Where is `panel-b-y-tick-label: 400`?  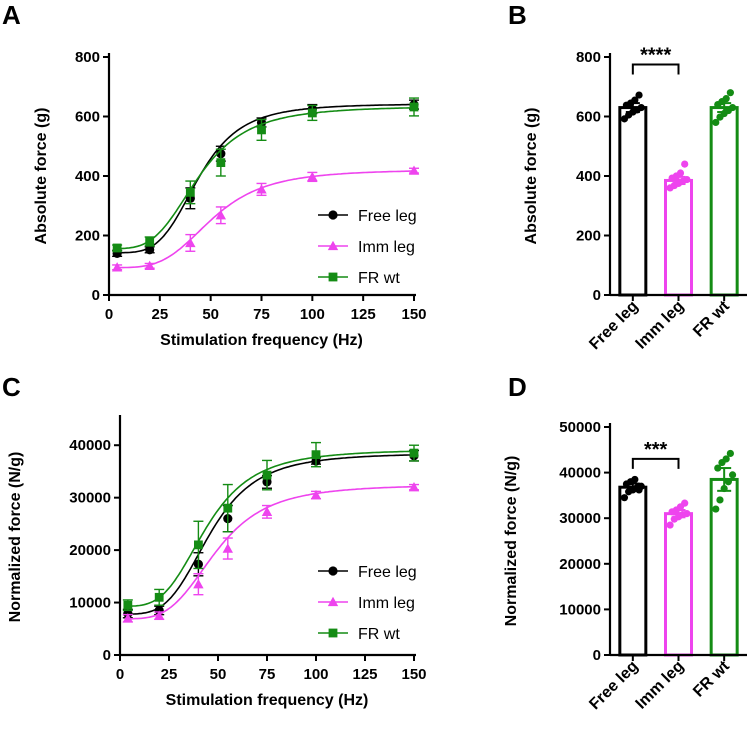
panel-b-y-tick-label: 400 is located at coordinates (588, 176).